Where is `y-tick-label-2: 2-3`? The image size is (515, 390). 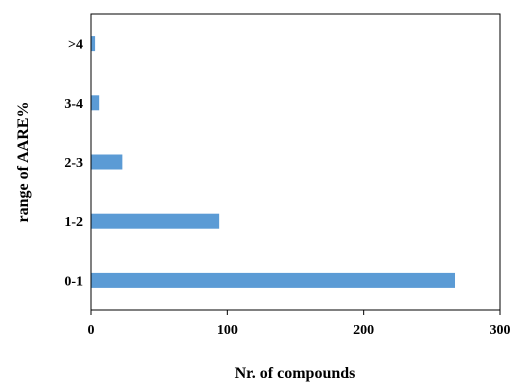 y-tick-label-2: 2-3 is located at coordinates (73, 163).